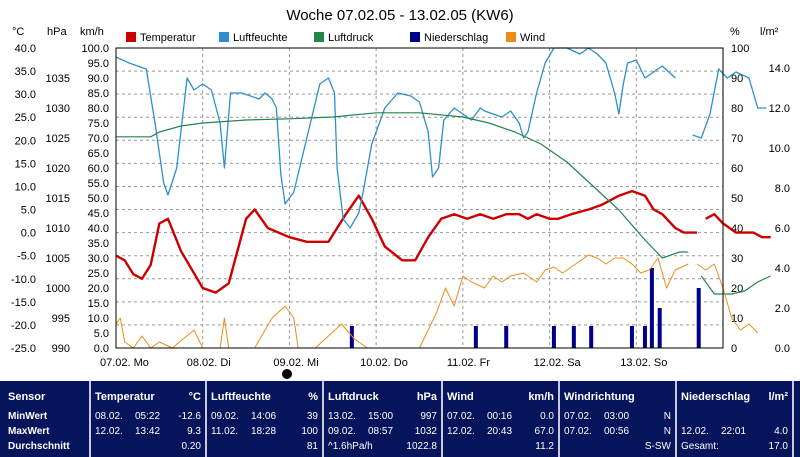 The image size is (800, 457). What do you see at coordinates (260, 38) in the screenshot?
I see `legend-label: Luftfeuchte` at bounding box center [260, 38].